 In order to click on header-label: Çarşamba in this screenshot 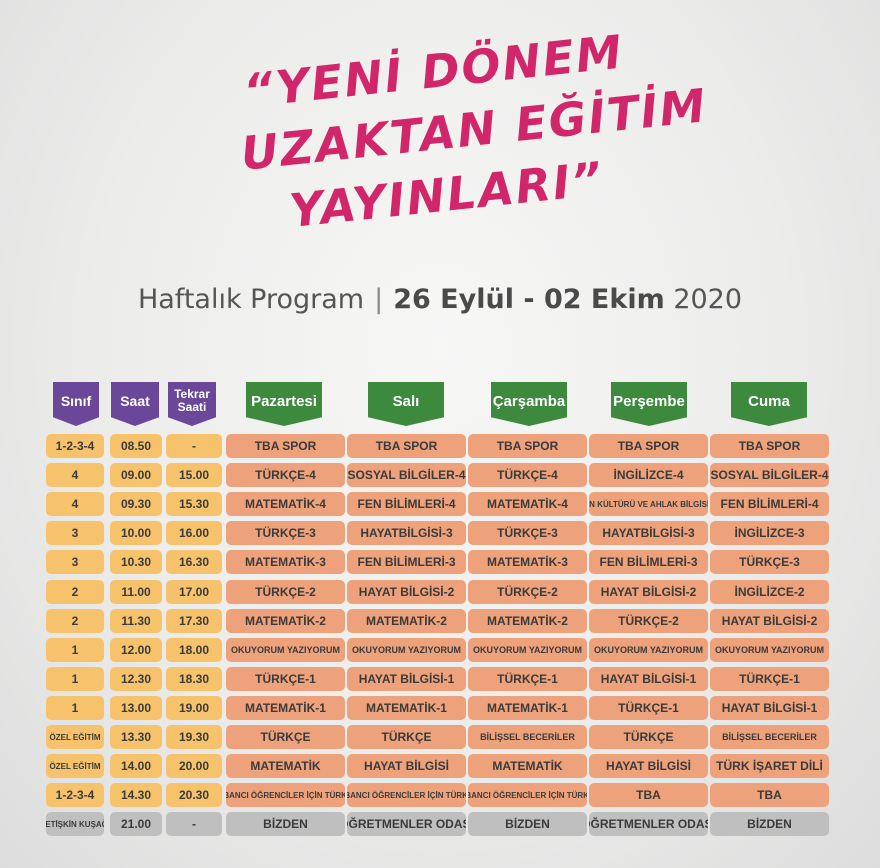, I will do `click(529, 401)`.